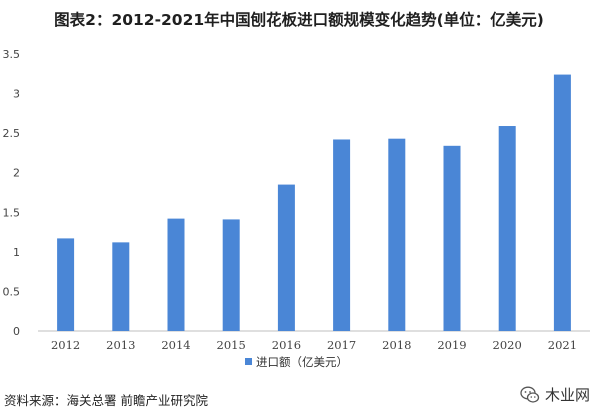 This screenshot has height=420, width=598. I want to click on x-tick-label: 2018, so click(396, 345).